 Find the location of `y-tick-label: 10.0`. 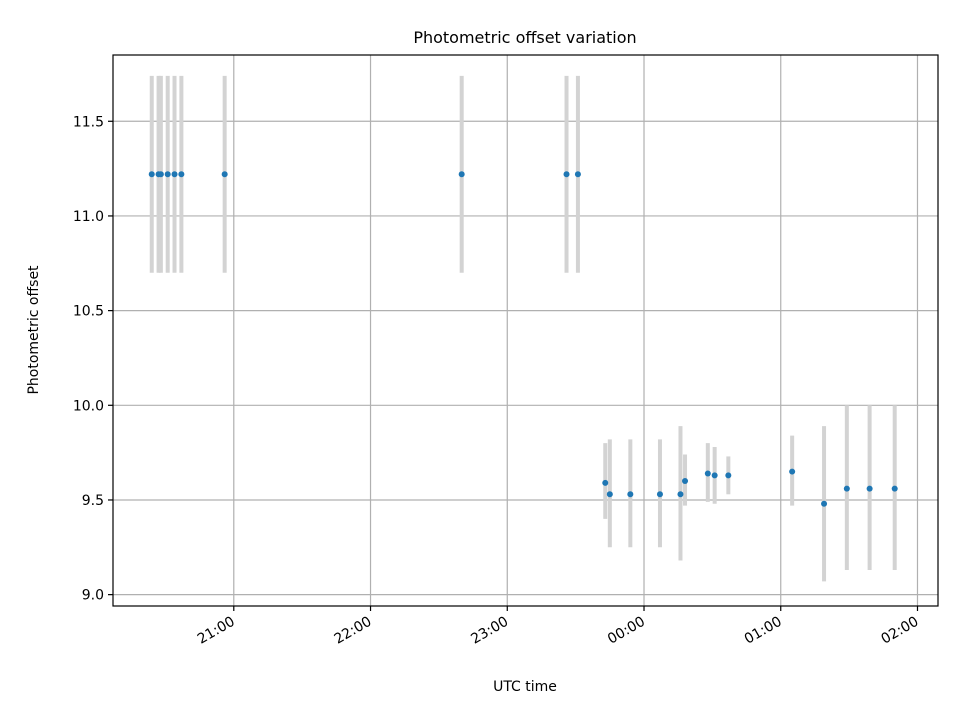

y-tick-label: 10.0 is located at coordinates (88, 406).